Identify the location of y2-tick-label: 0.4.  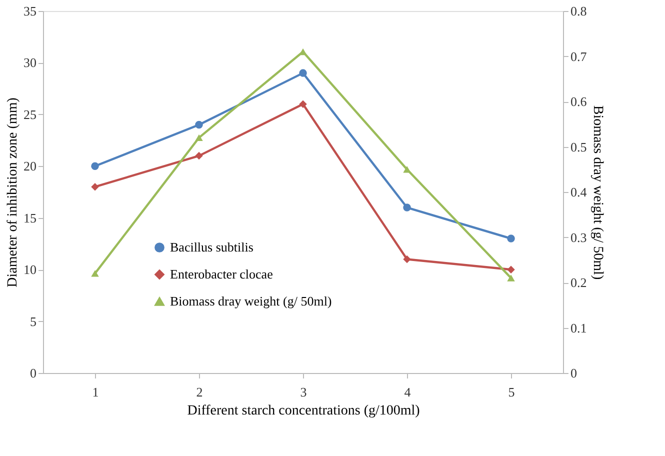
(579, 192).